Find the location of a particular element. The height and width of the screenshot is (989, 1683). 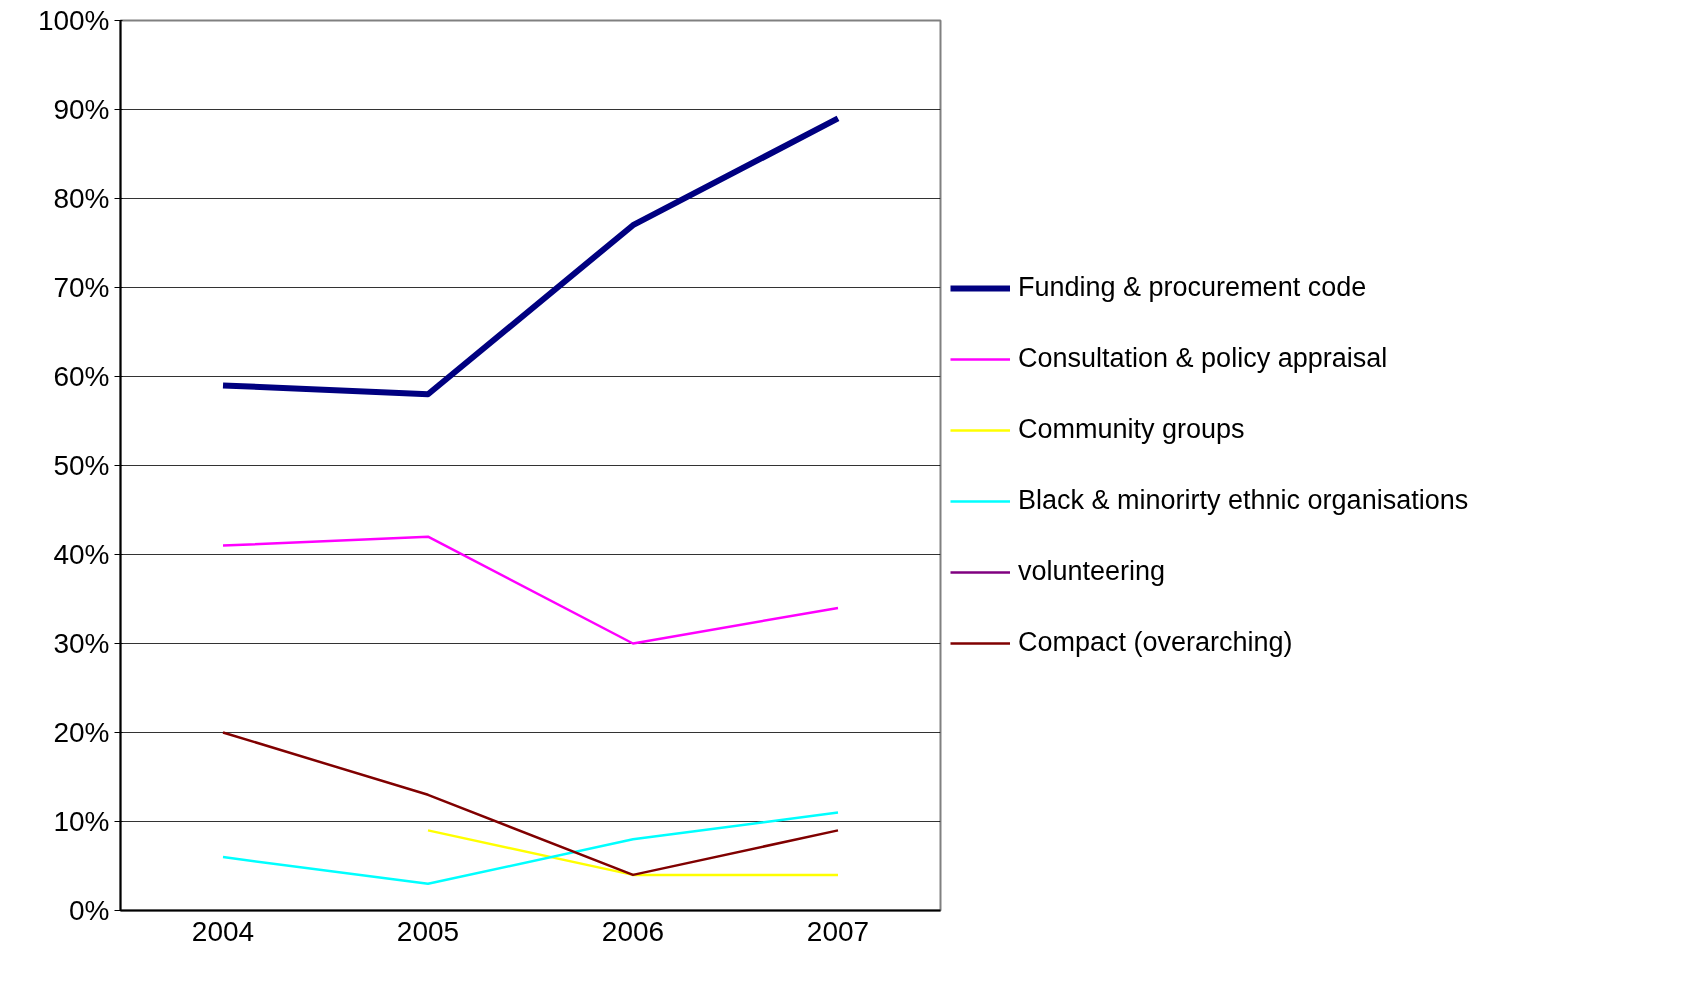

legend-label: Funding & procurement code is located at coordinates (1192, 287).